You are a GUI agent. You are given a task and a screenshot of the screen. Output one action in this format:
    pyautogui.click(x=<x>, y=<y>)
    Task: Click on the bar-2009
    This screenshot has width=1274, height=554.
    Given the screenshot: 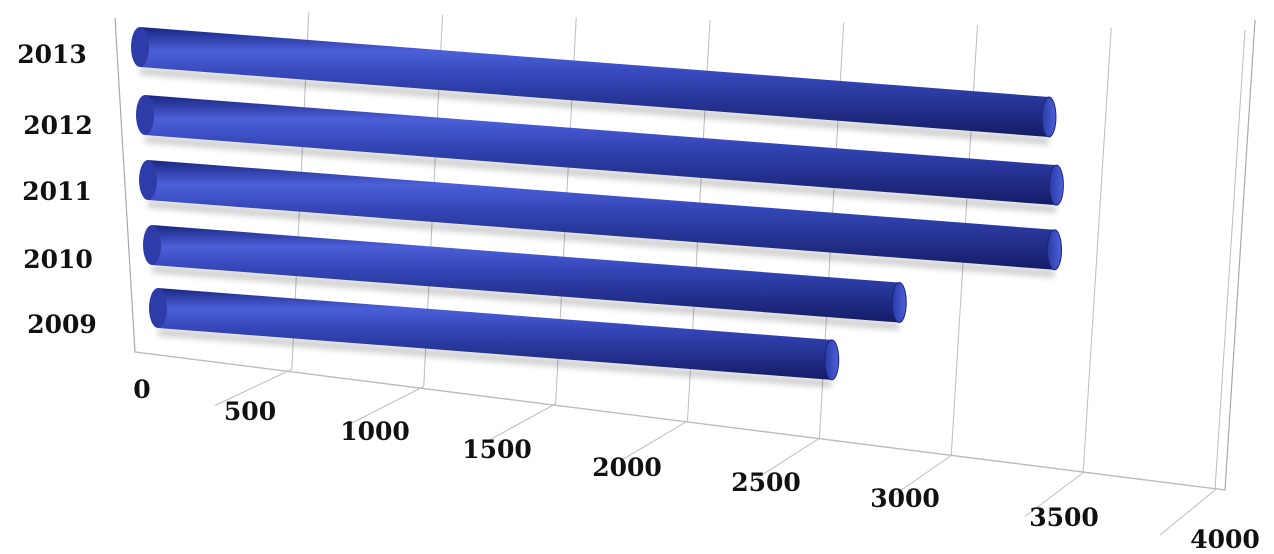 What is the action you would take?
    pyautogui.click(x=494, y=338)
    